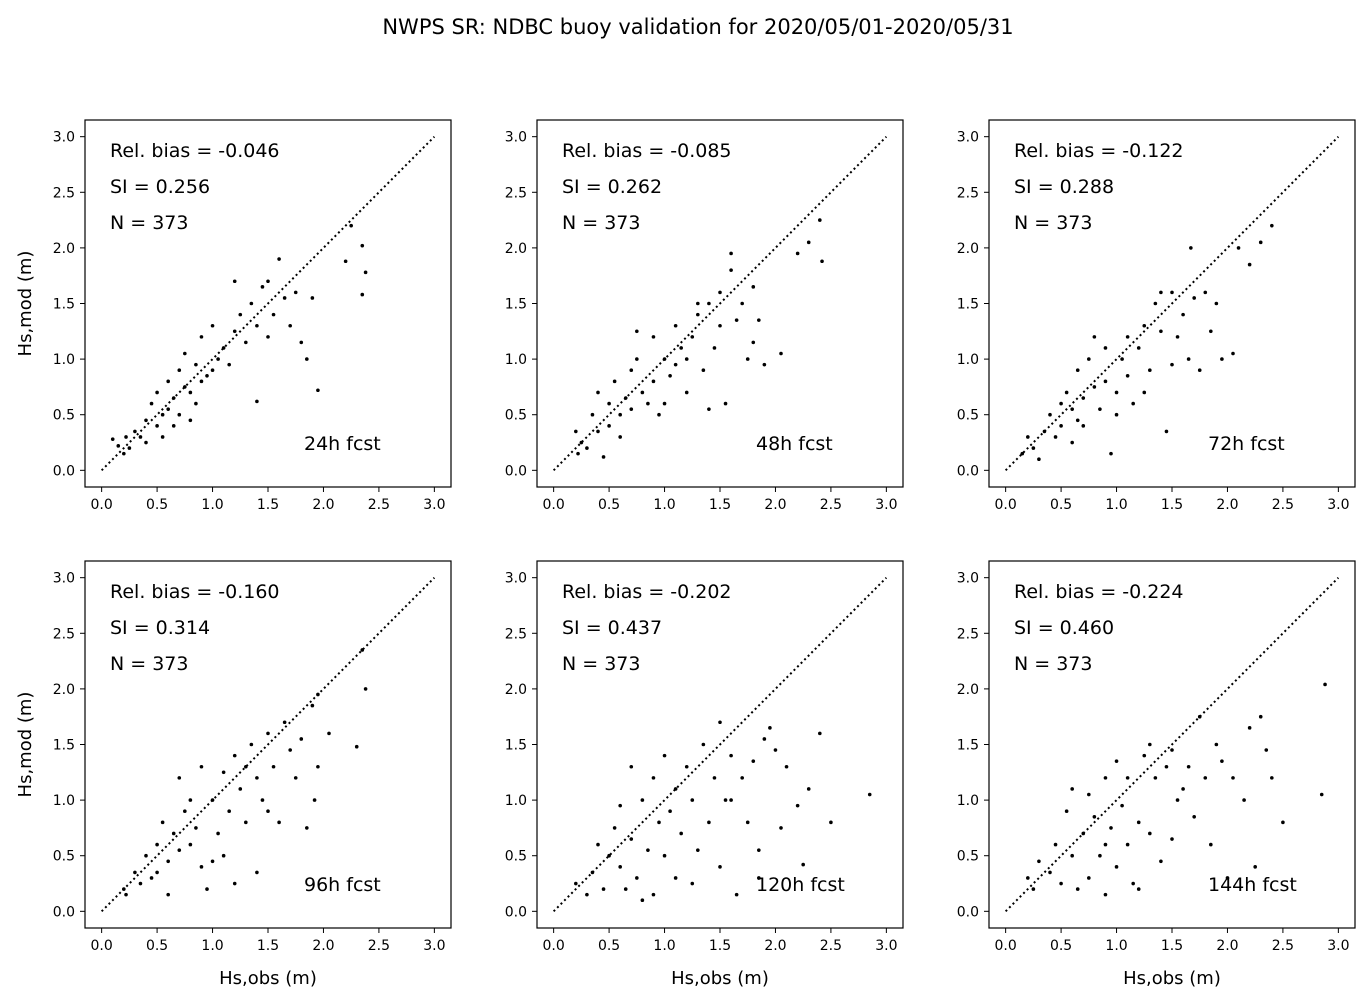 The image size is (1372, 1004). What do you see at coordinates (157, 946) in the screenshot?
I see `x-tick-label: 0.5` at bounding box center [157, 946].